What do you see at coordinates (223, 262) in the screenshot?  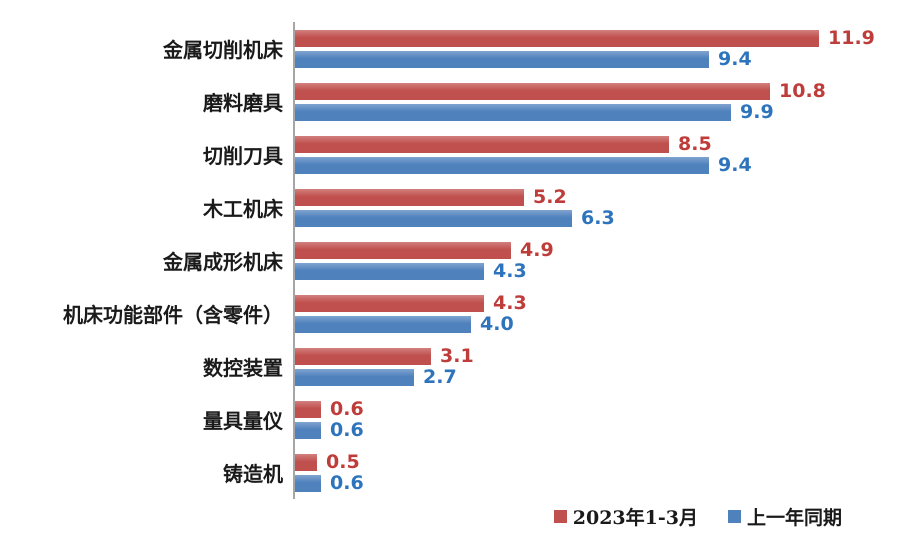 I see `category-label: 金属成形机床` at bounding box center [223, 262].